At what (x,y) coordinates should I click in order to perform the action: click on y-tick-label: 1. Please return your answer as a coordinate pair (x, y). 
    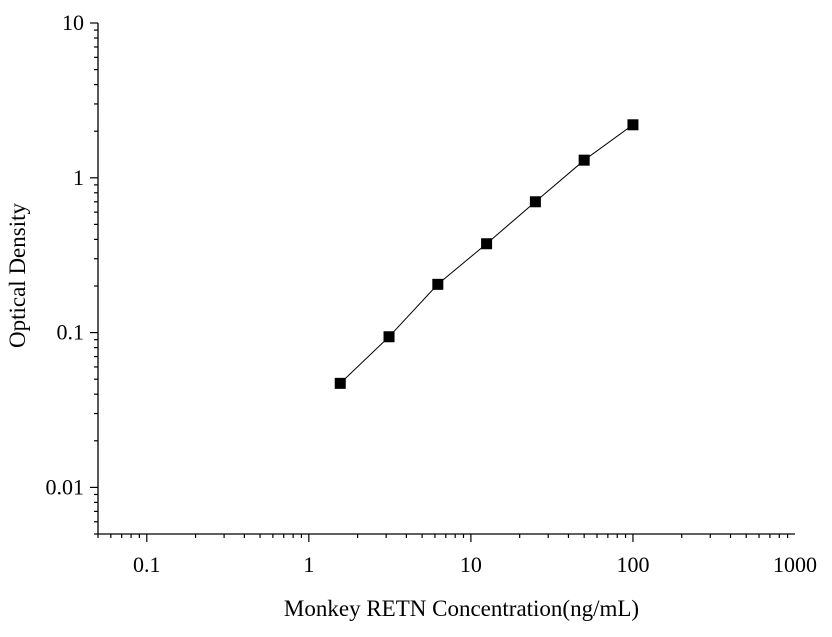
    Looking at the image, I should click on (78, 177).